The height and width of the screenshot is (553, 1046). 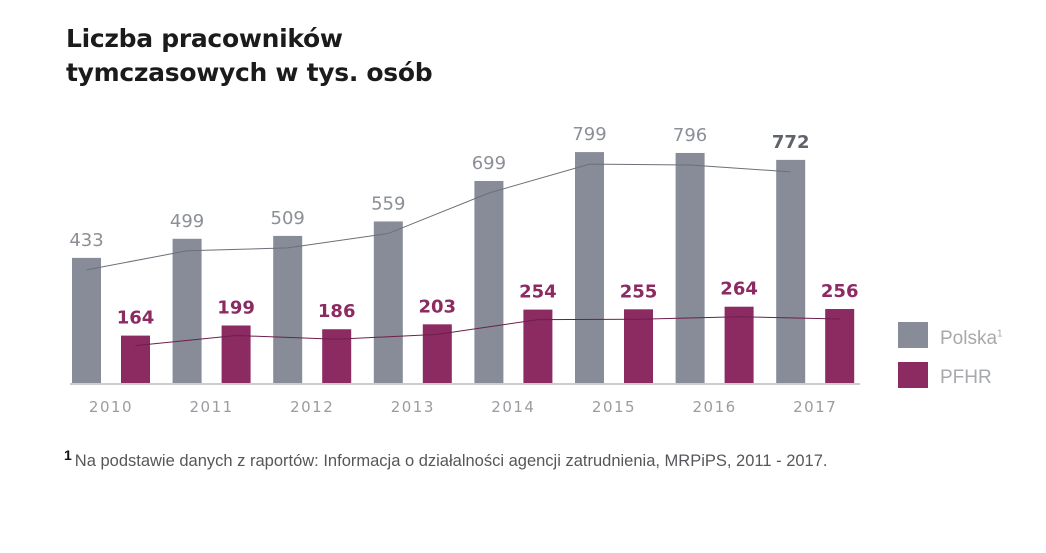 What do you see at coordinates (690, 267) in the screenshot?
I see `bar-polska-2016` at bounding box center [690, 267].